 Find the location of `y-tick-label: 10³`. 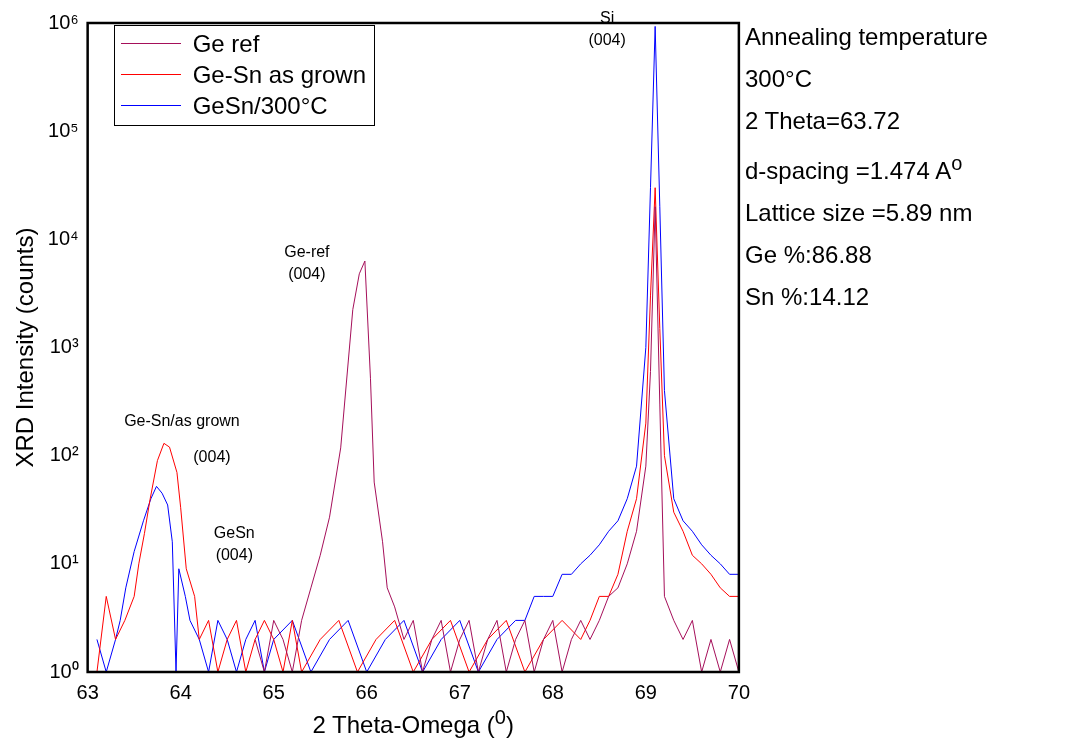

y-tick-label: 10³ is located at coordinates (64, 346).